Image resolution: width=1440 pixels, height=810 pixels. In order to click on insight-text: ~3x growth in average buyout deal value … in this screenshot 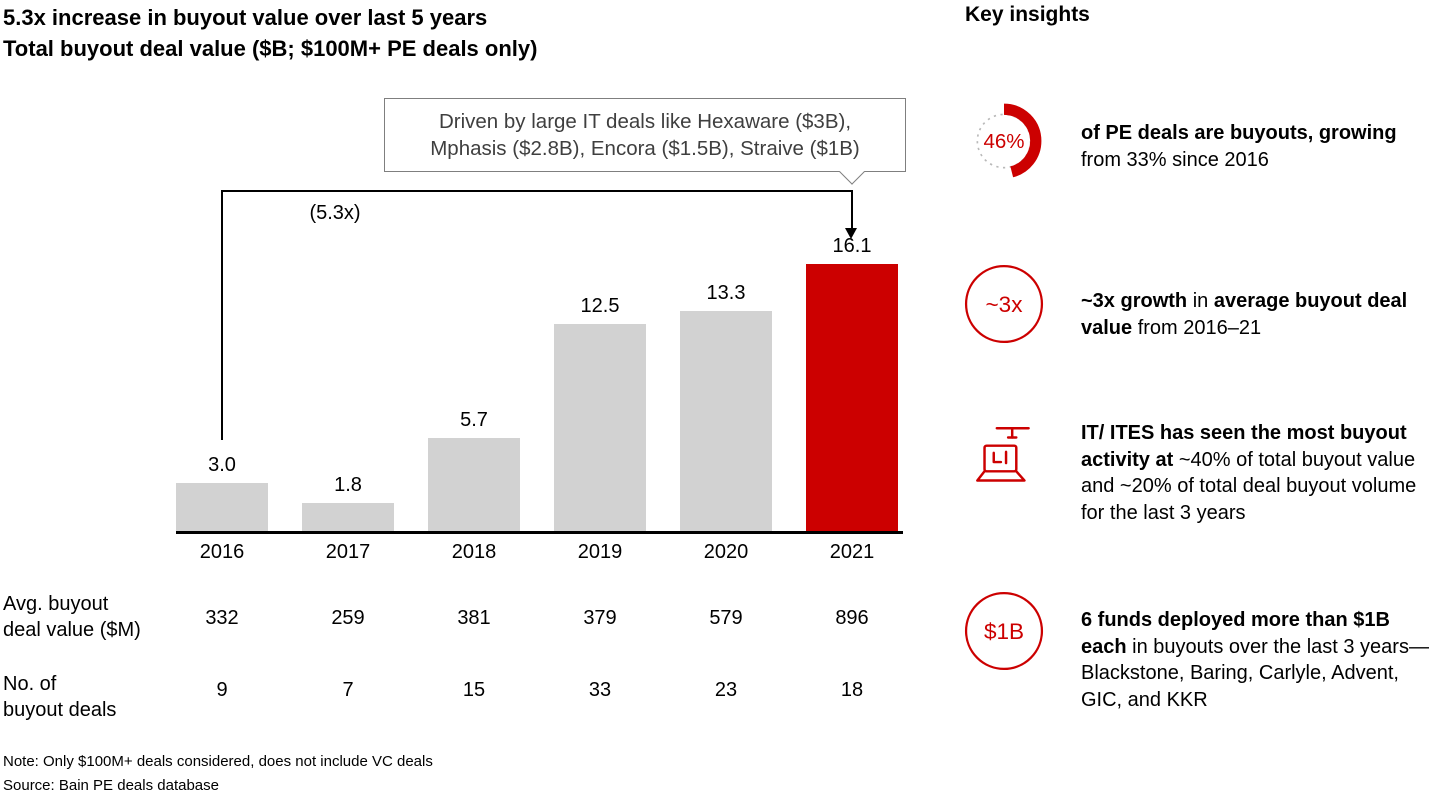, I will do `click(1260, 314)`.